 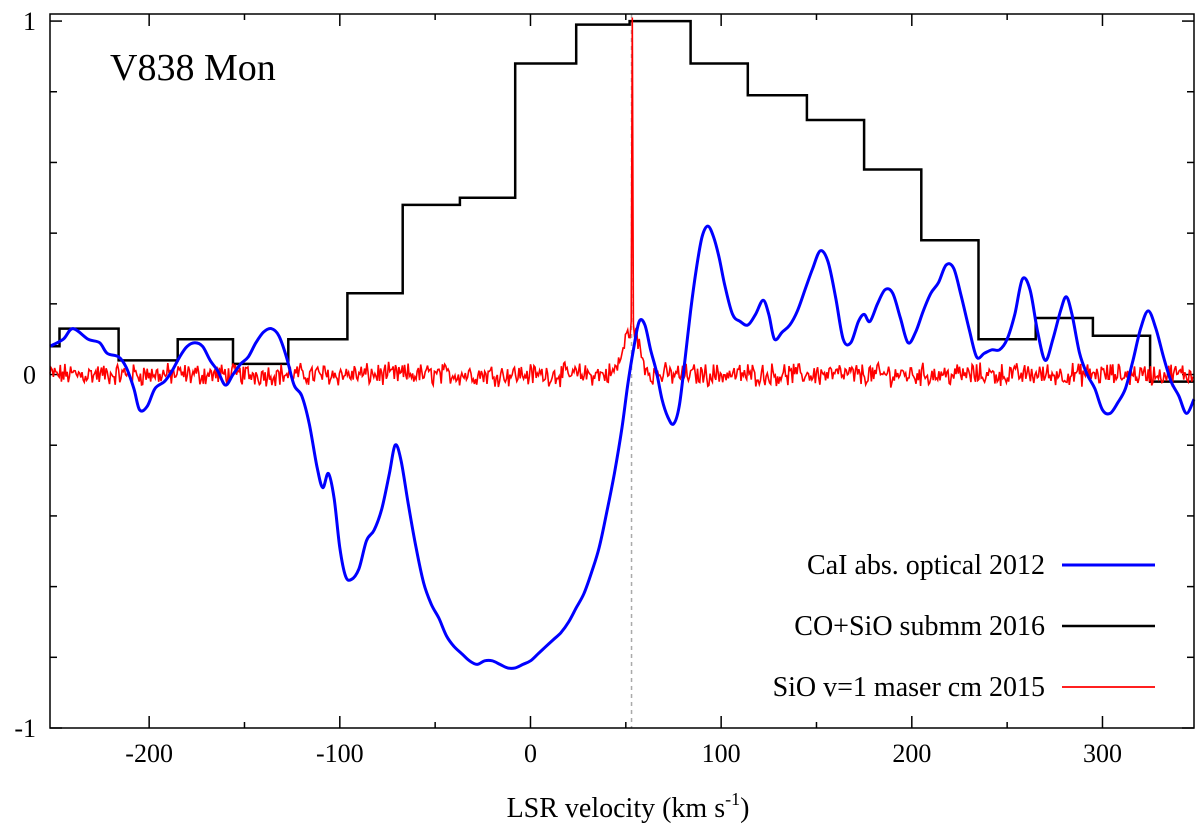 I want to click on legend-label-sio-maser: SiO v=1 maser cm 2015, so click(x=909, y=687).